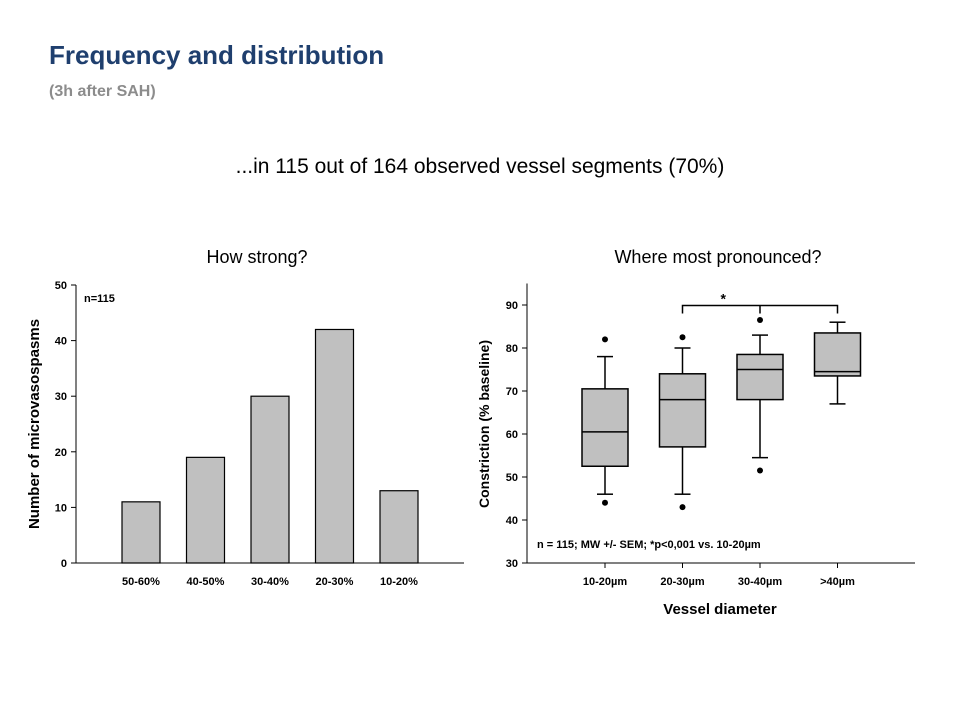  I want to click on box-y-tick-label: 70, so click(512, 392).